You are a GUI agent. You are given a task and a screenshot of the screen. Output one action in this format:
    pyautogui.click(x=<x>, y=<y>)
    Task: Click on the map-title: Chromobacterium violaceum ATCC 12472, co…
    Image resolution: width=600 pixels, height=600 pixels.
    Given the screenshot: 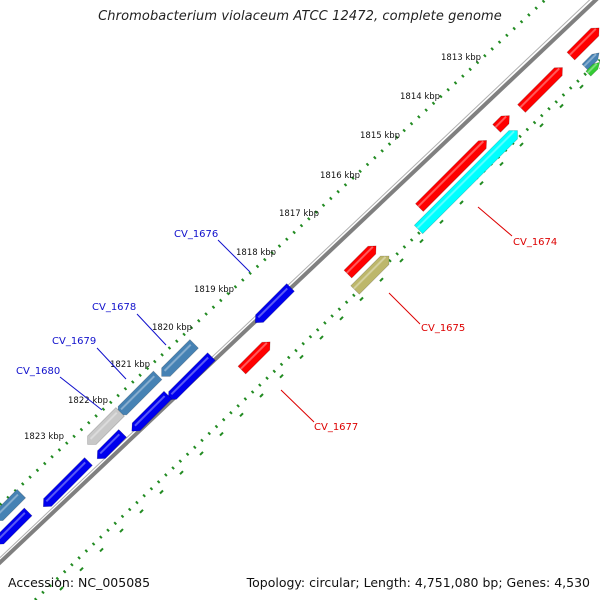 What is the action you would take?
    pyautogui.click(x=300, y=16)
    